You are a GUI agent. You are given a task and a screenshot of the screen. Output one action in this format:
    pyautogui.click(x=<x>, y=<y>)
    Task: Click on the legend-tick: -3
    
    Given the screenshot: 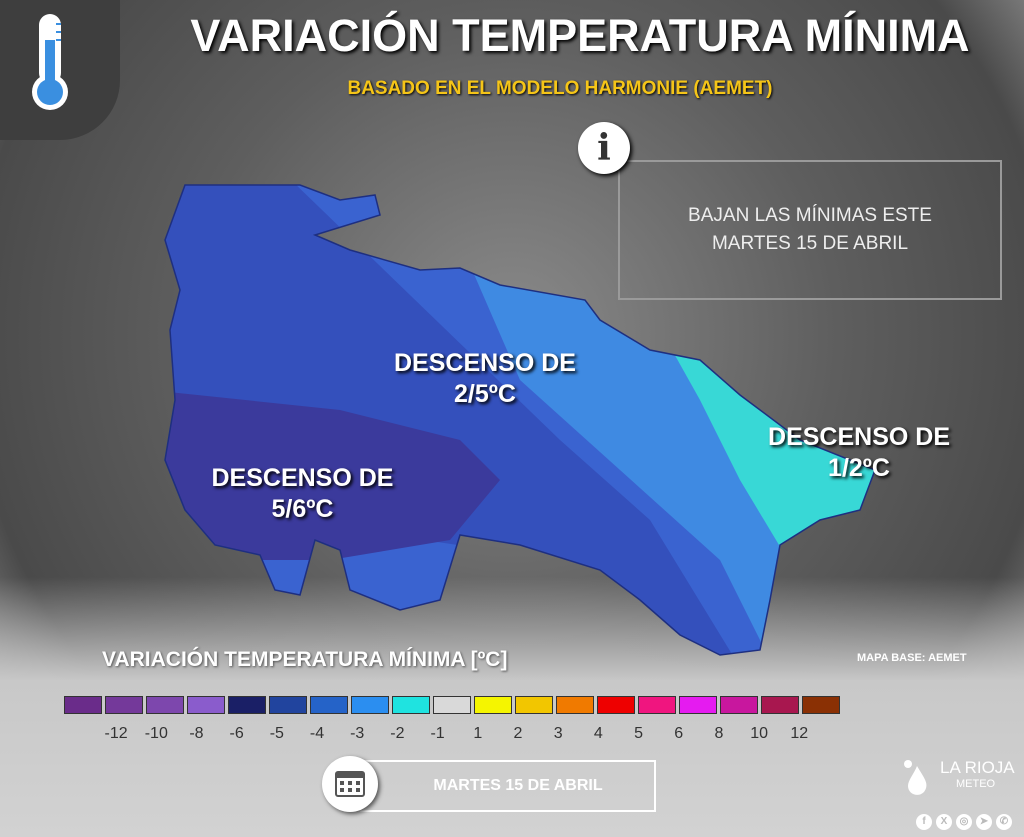 What is the action you would take?
    pyautogui.click(x=357, y=733)
    